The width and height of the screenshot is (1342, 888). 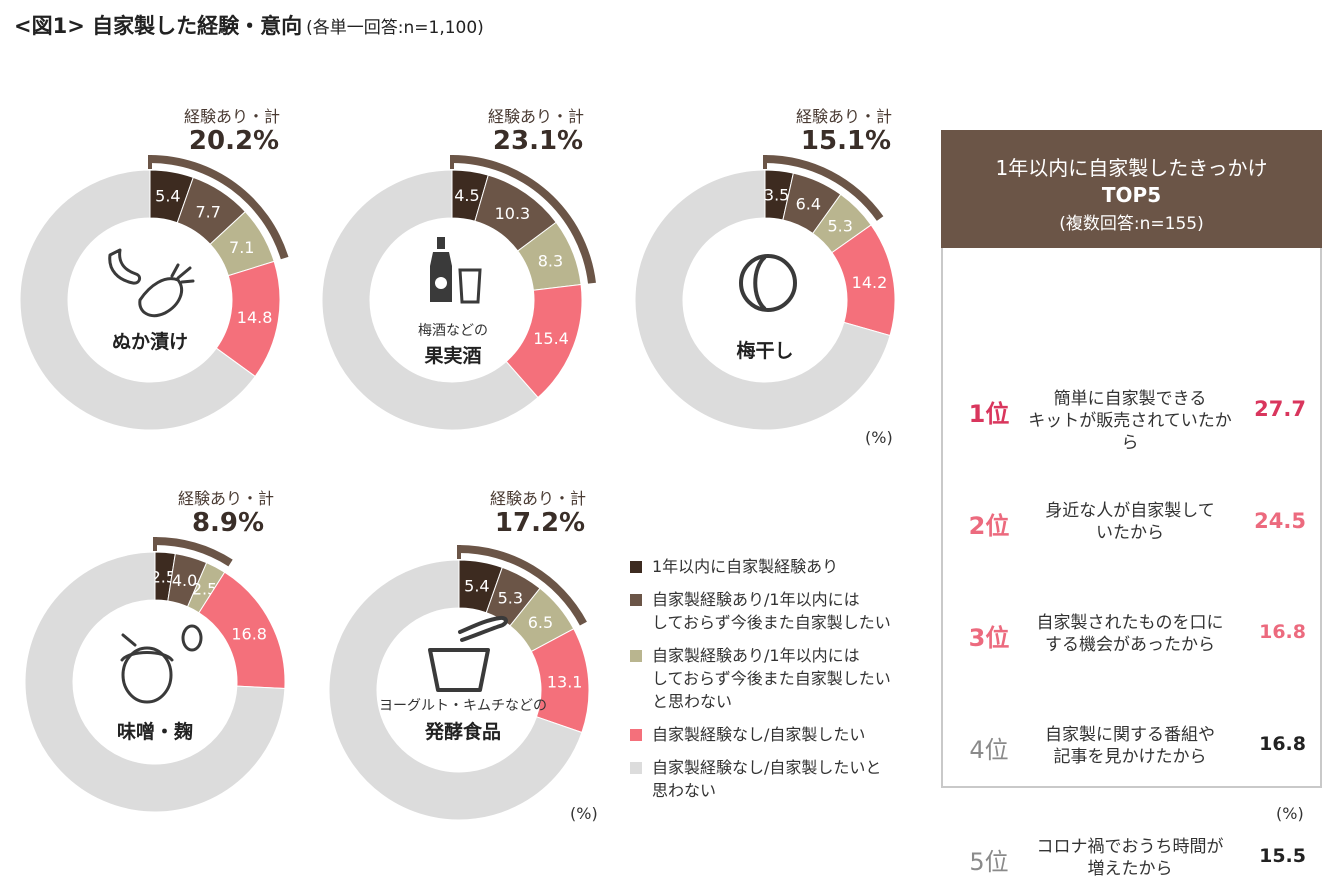 What do you see at coordinates (989, 638) in the screenshot?
I see `rank-label: 3位` at bounding box center [989, 638].